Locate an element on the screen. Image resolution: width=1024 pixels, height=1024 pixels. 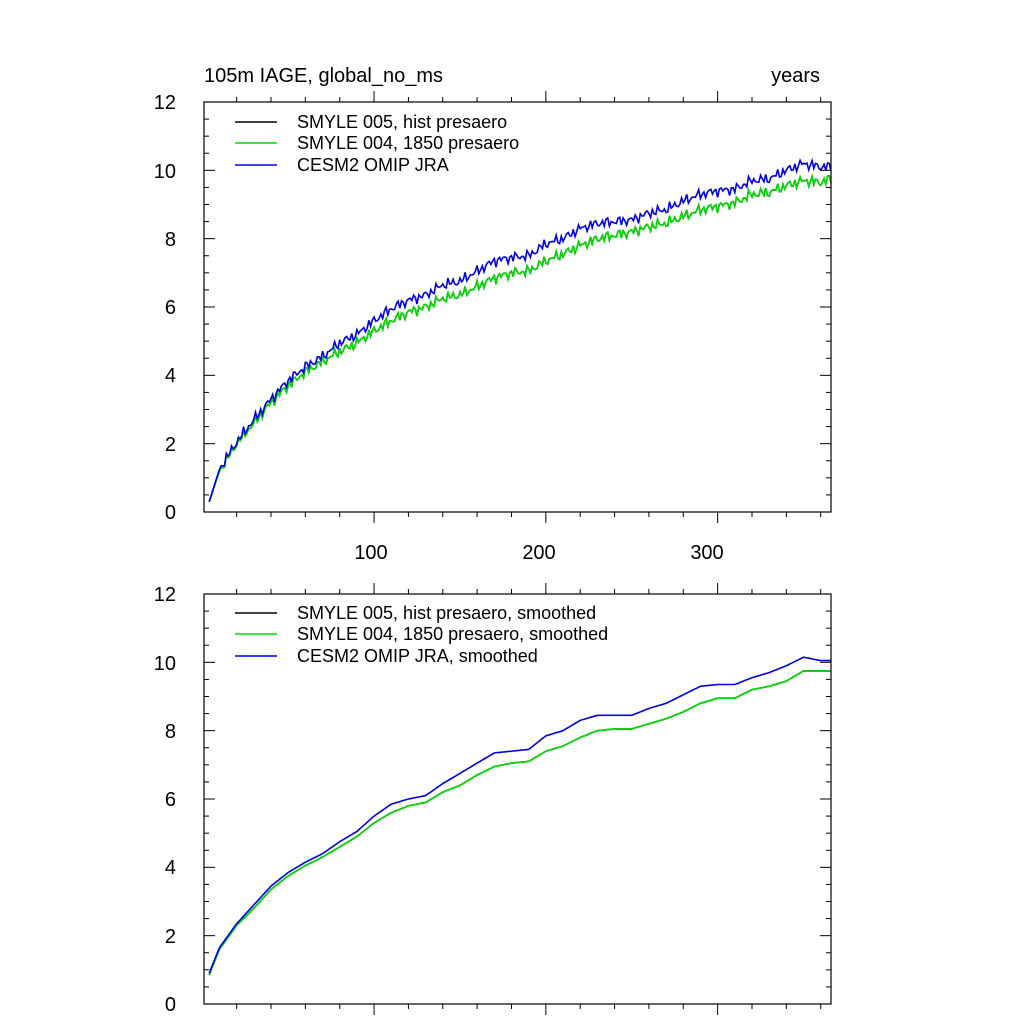
chart-title-right: years is located at coordinates (795, 76).